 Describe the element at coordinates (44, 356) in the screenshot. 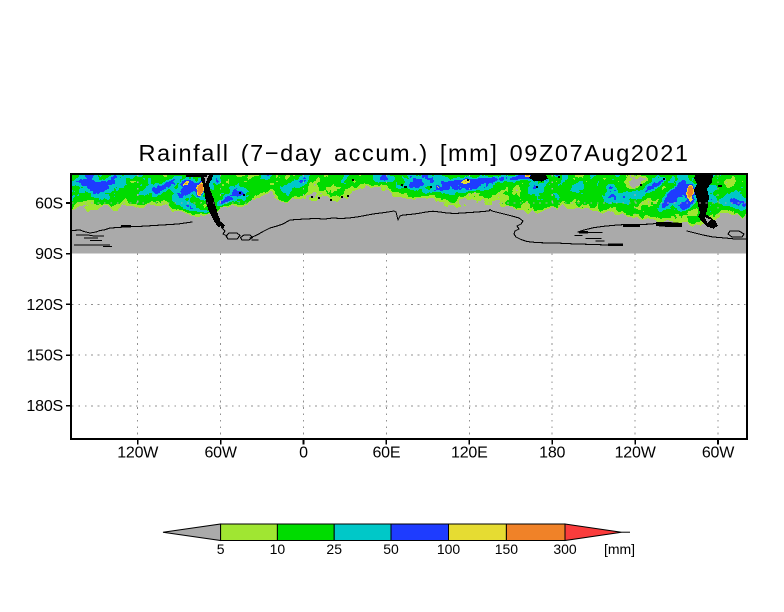

I see `svg-text: 150S` at that location.